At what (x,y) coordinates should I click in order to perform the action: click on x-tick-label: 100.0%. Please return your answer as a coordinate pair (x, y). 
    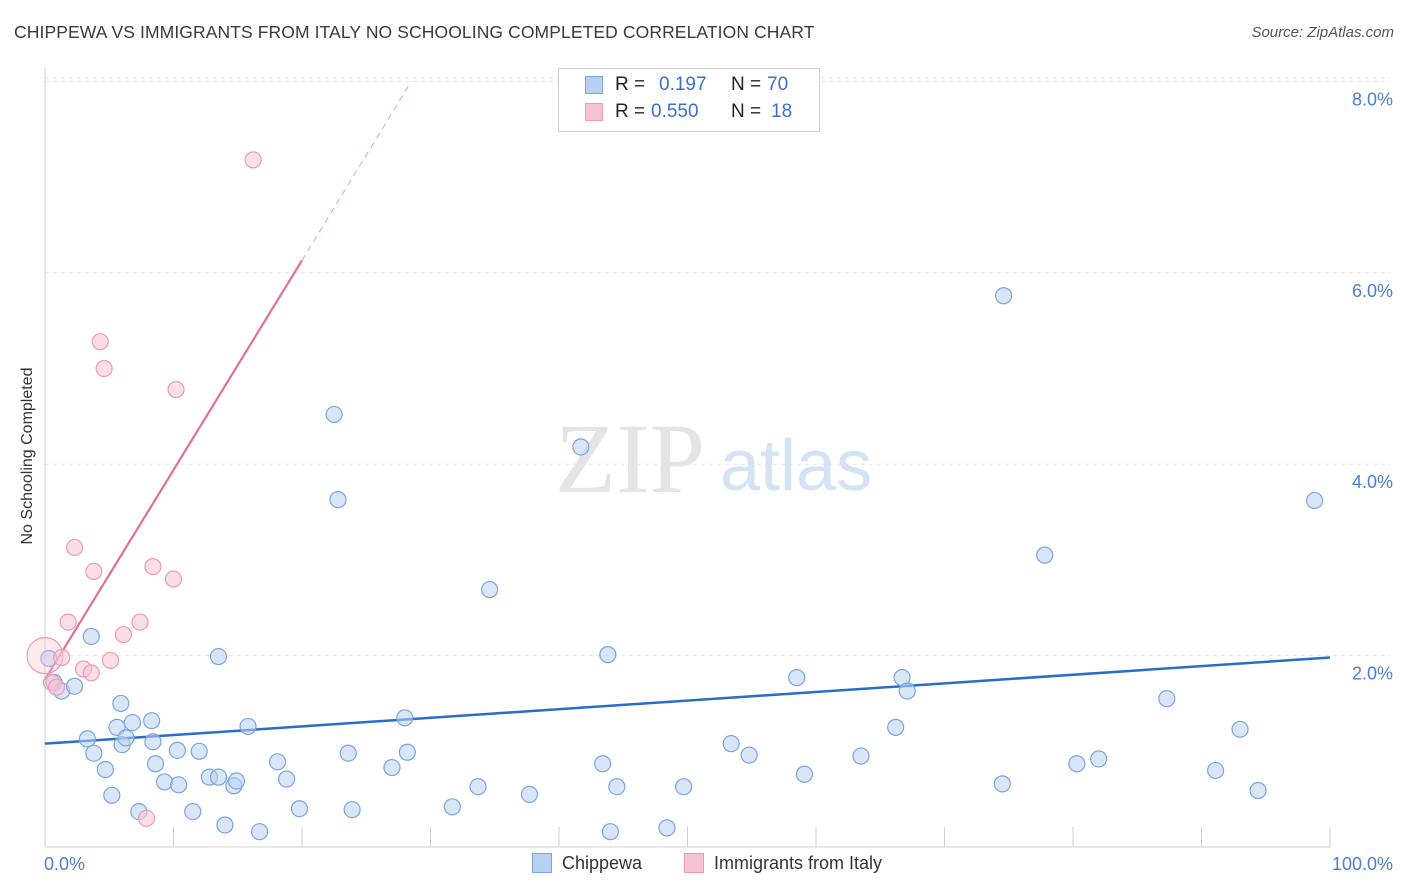
    Looking at the image, I should click on (1362, 864).